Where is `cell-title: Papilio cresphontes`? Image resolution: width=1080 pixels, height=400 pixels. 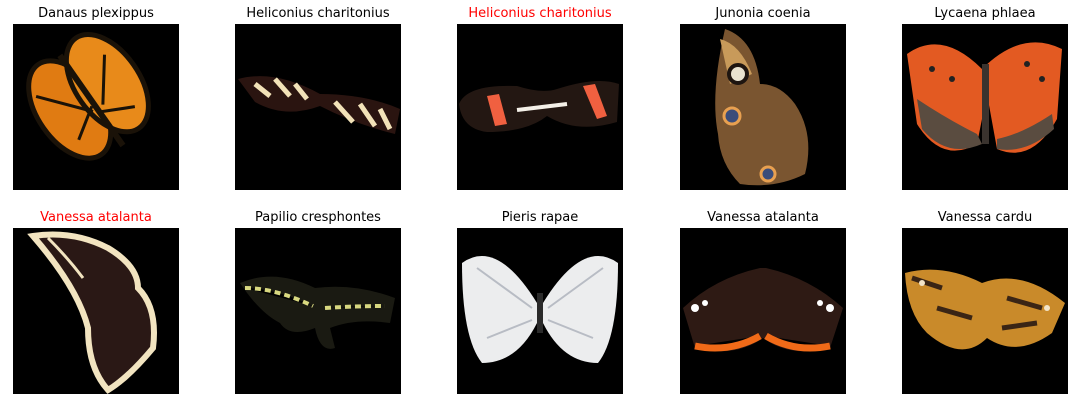 cell-title: Papilio cresphontes is located at coordinates (318, 217).